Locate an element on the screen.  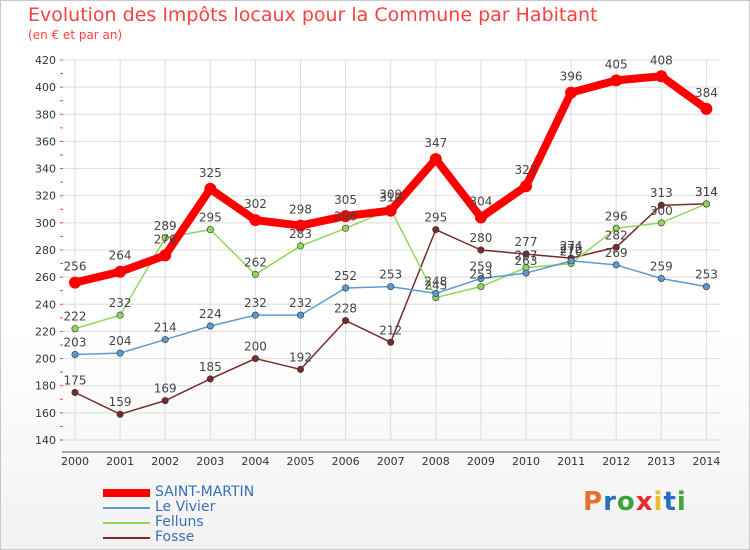
x-tick-label: 2010 is located at coordinates (526, 461).